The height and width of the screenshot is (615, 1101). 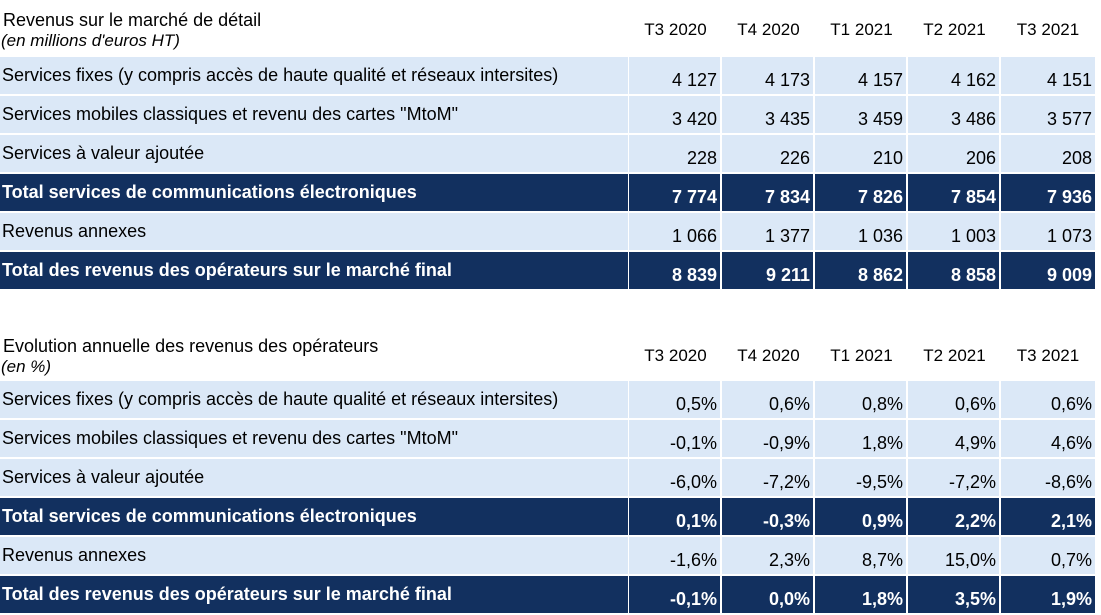 What do you see at coordinates (675, 556) in the screenshot?
I see `cell-value: -1,6%` at bounding box center [675, 556].